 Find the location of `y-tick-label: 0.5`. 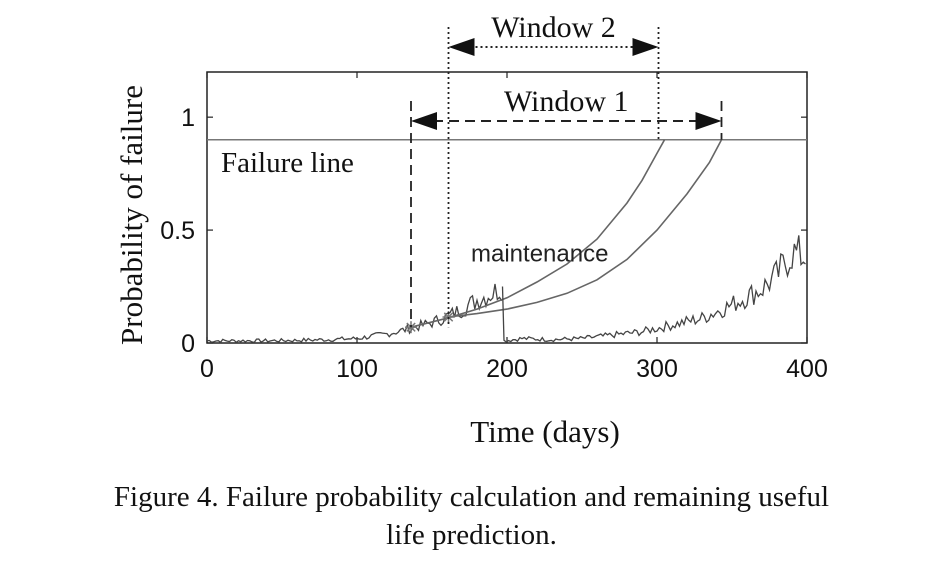

y-tick-label: 0.5 is located at coordinates (177, 231).